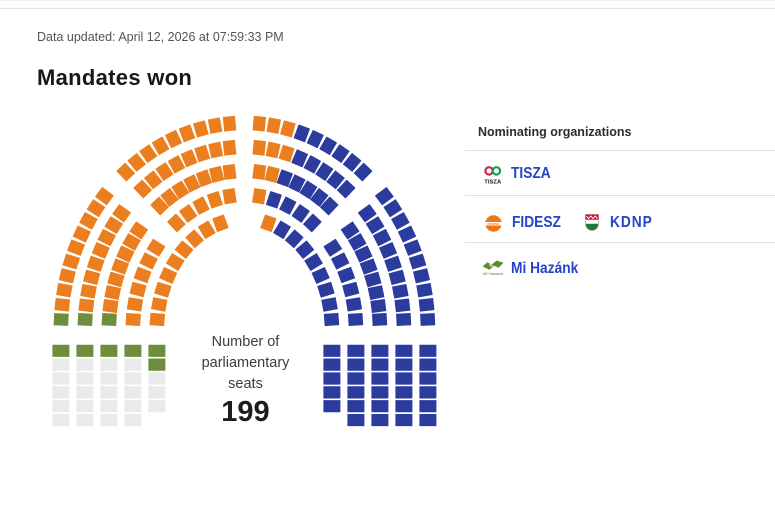 This screenshot has width=775, height=517. Describe the element at coordinates (494, 223) in the screenshot. I see `svg-text: FIDESZ` at that location.